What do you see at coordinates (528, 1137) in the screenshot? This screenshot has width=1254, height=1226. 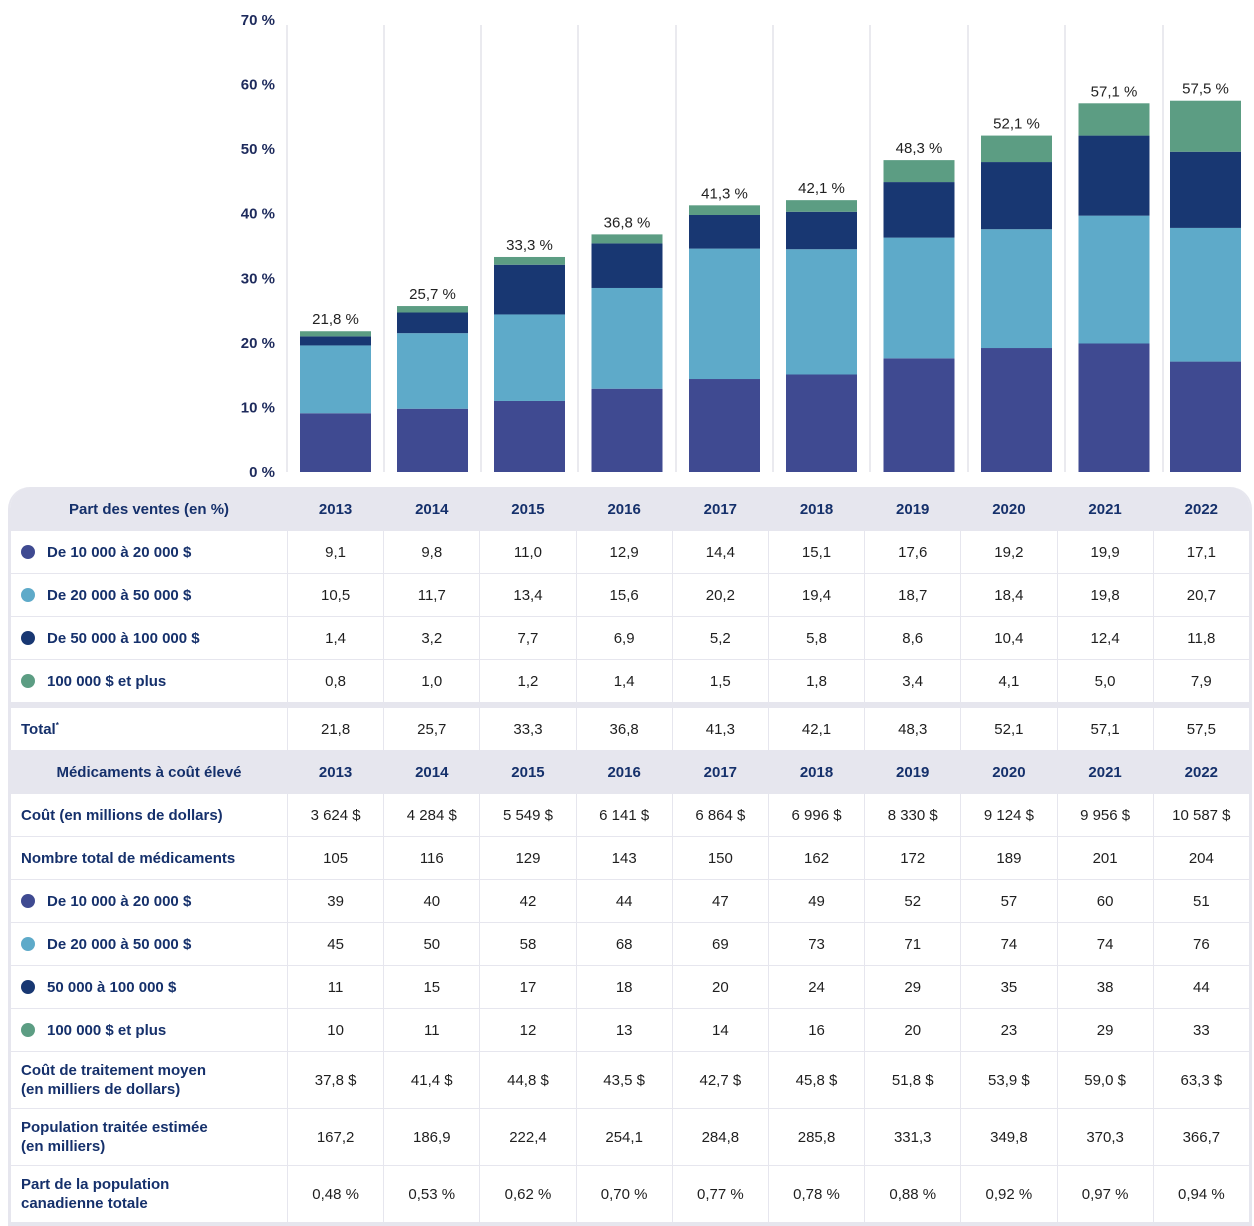 I see `table-cell: 222,4` at bounding box center [528, 1137].